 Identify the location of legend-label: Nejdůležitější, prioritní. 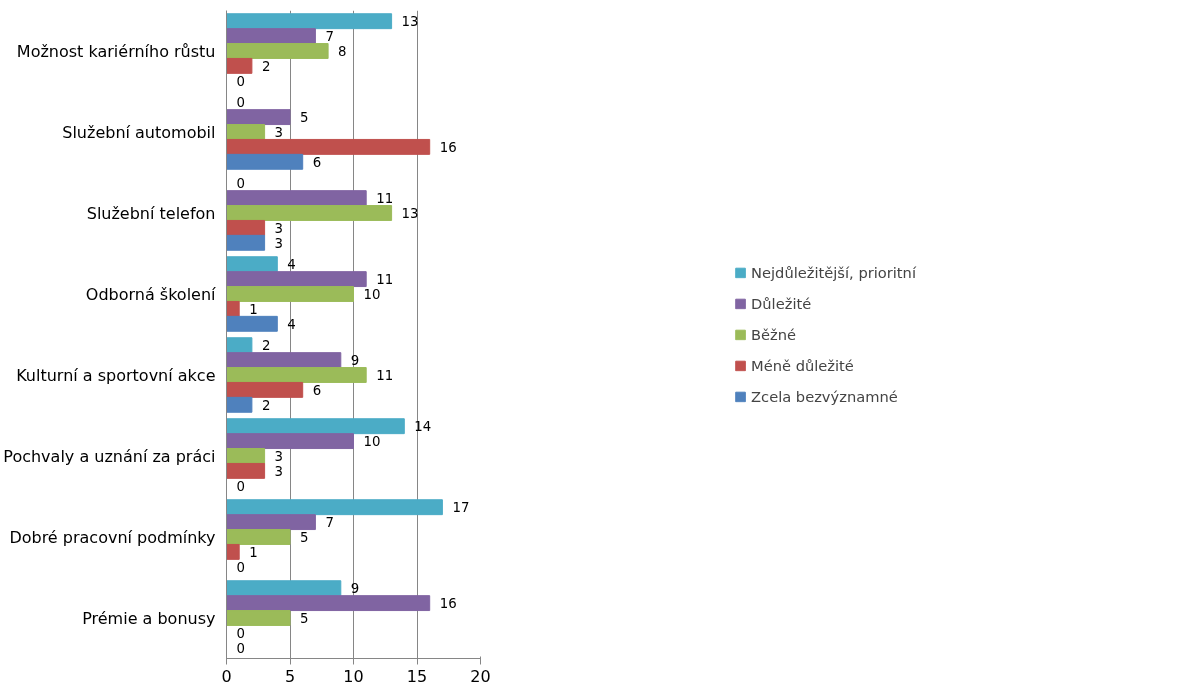
(833, 272).